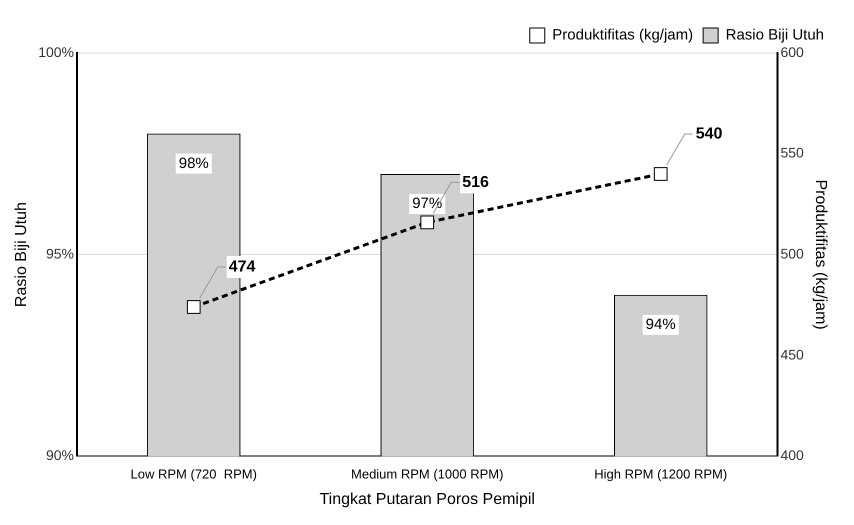 Image resolution: width=854 pixels, height=525 pixels. What do you see at coordinates (476, 182) in the screenshot?
I see `data-label: 516` at bounding box center [476, 182].